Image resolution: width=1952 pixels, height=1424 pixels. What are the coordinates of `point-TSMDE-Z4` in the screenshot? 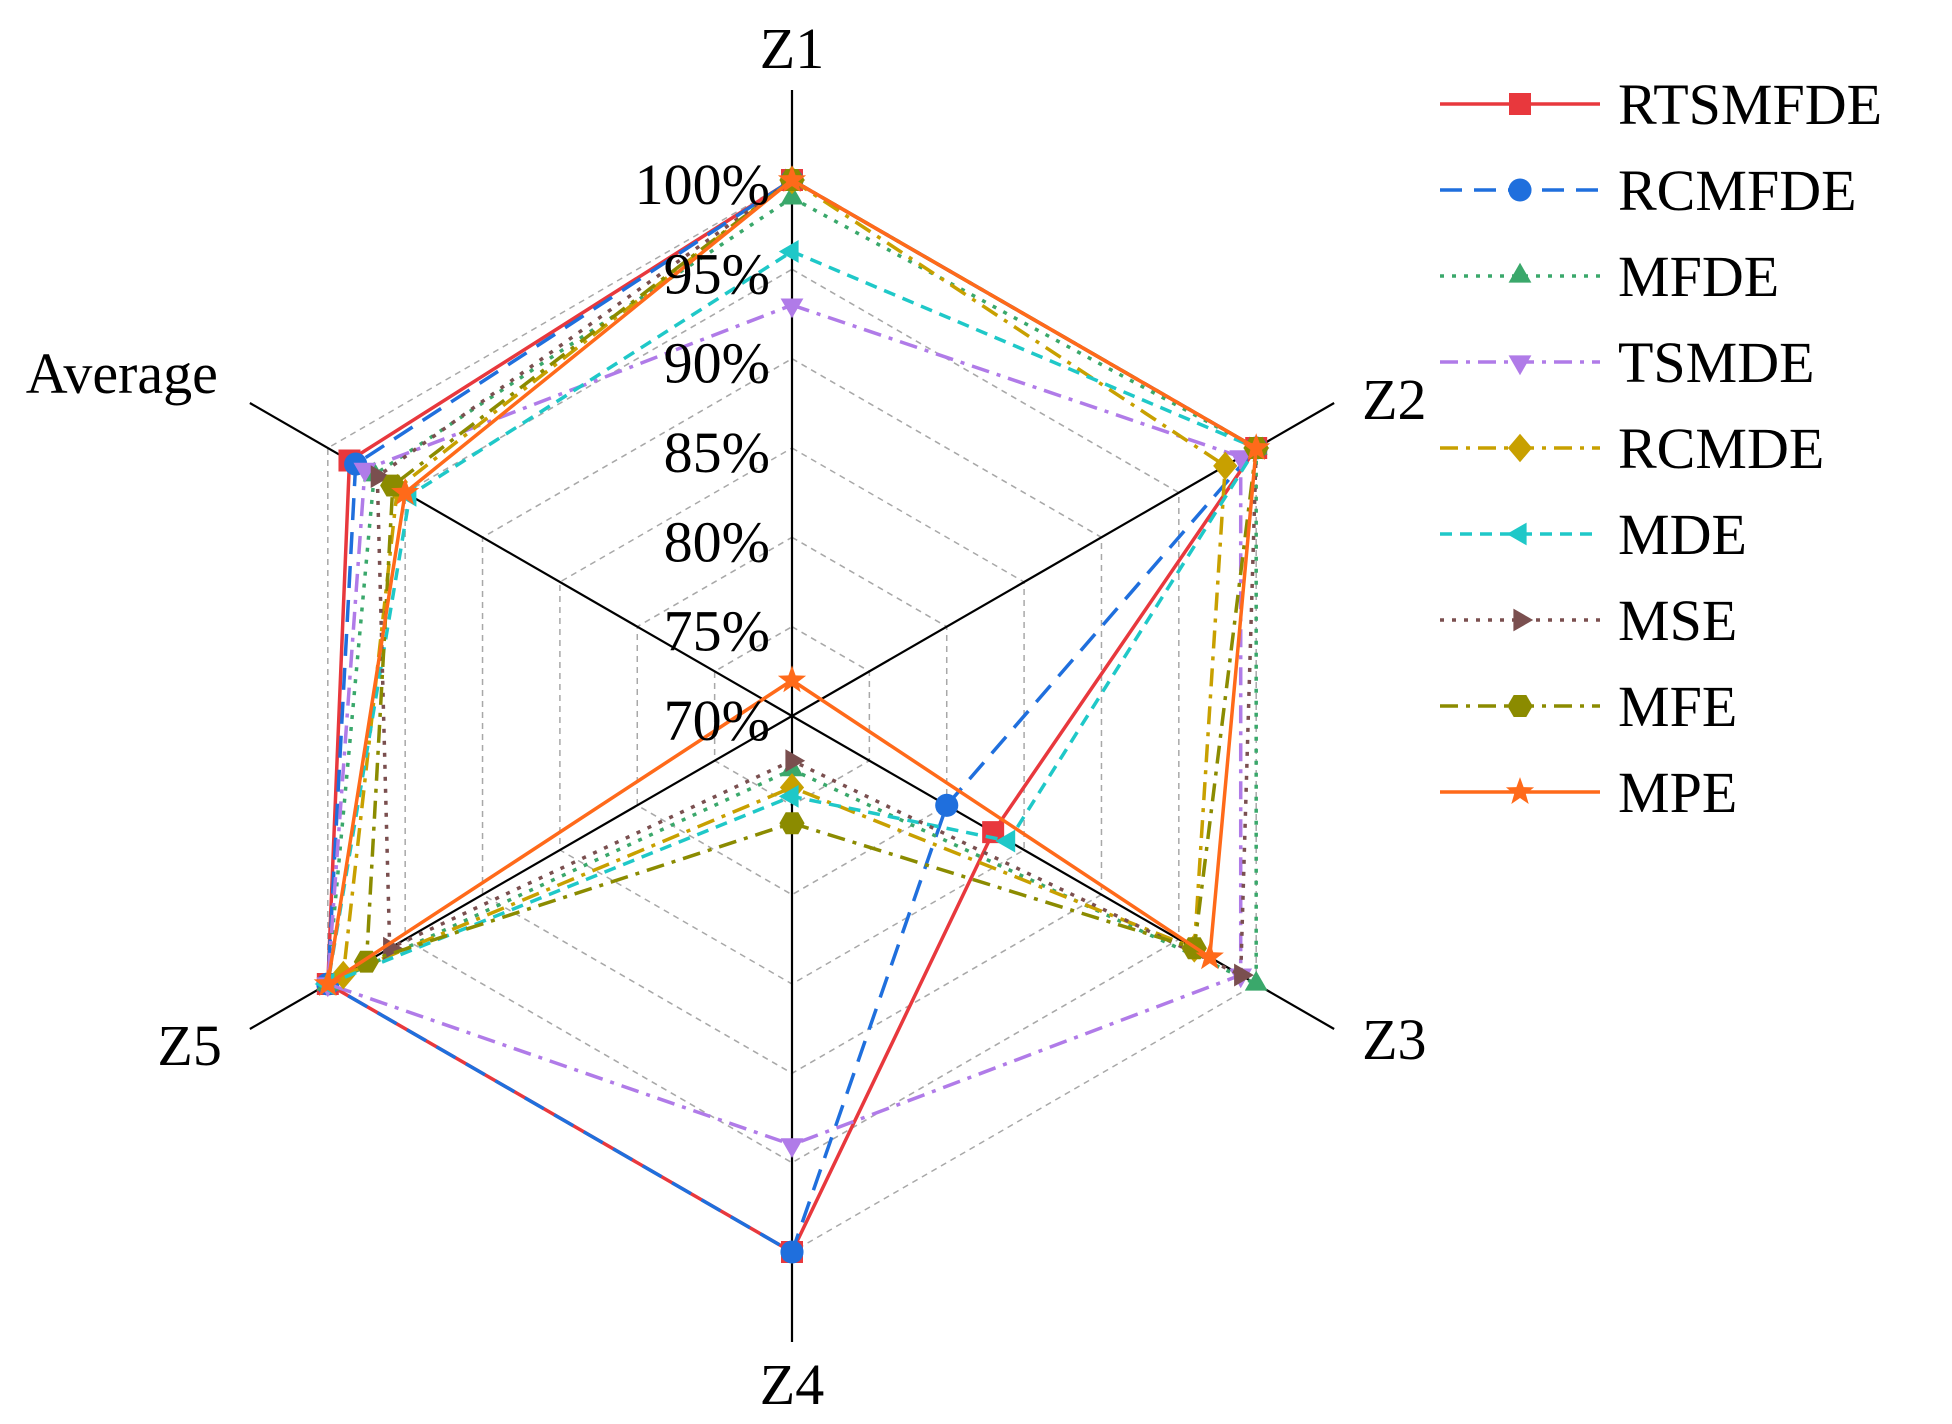 It's located at (792, 1148).